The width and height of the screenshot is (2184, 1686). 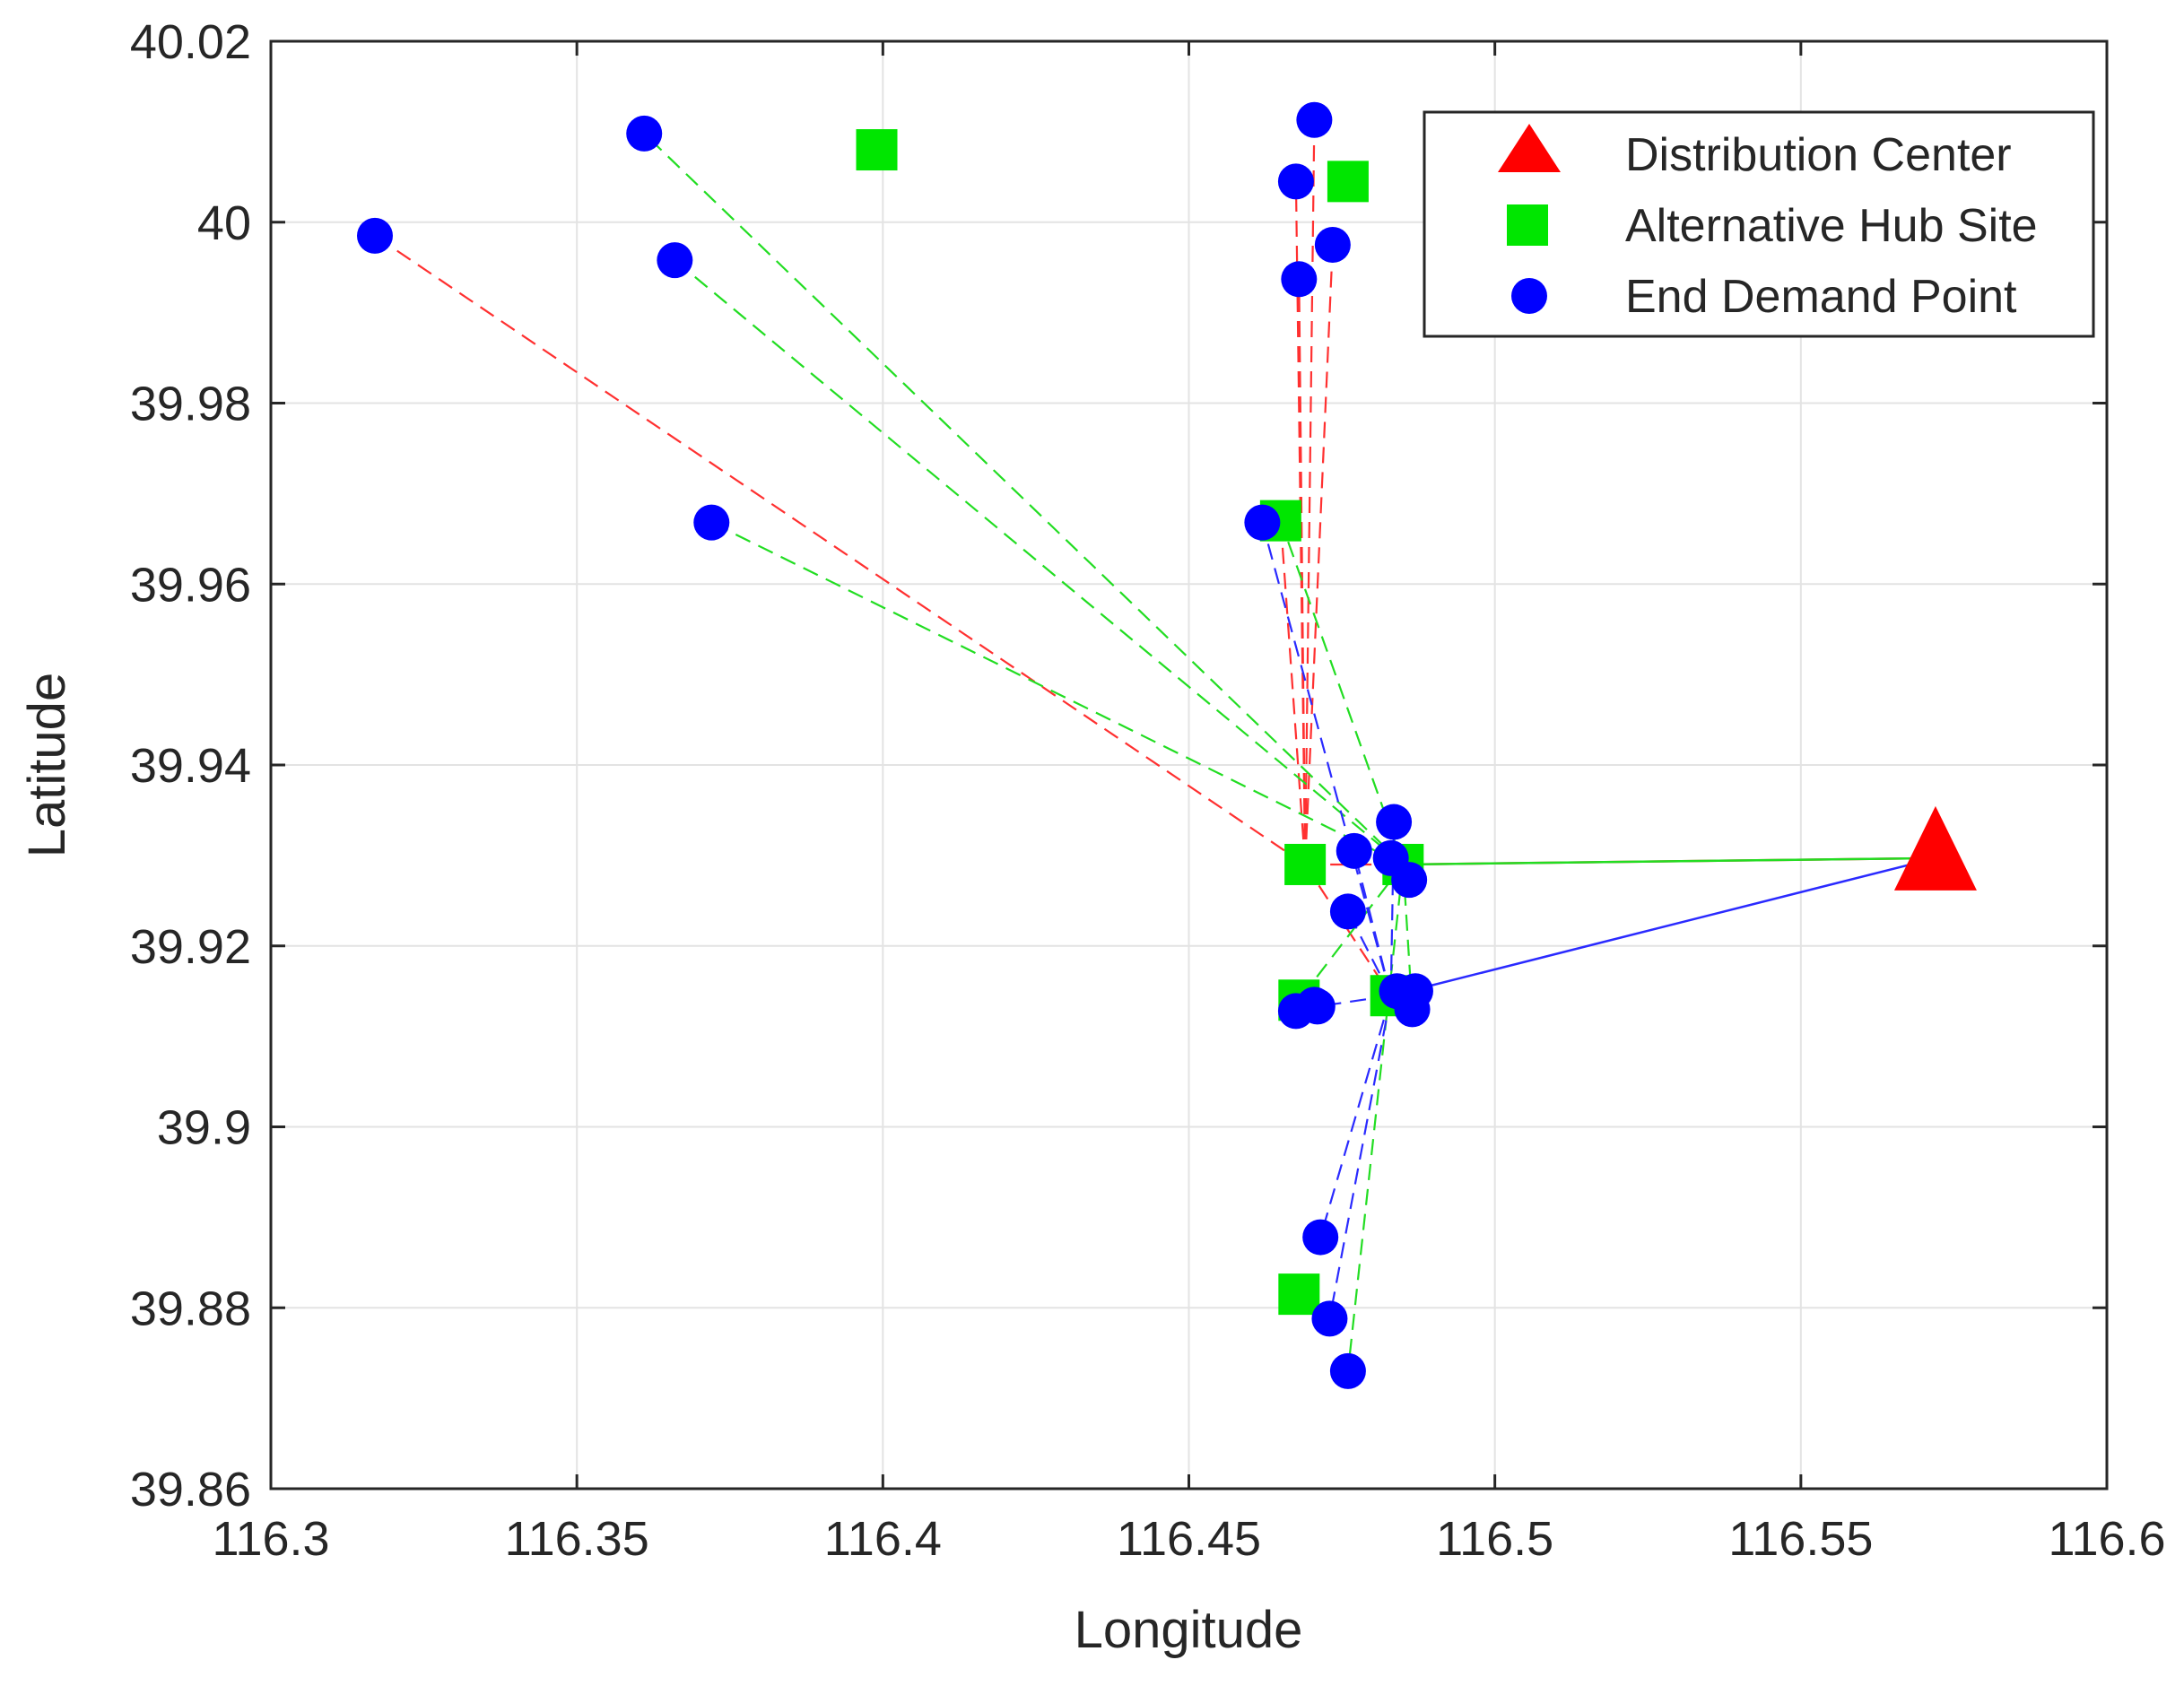 I want to click on y-tick-label: 39.94, so click(x=190, y=766).